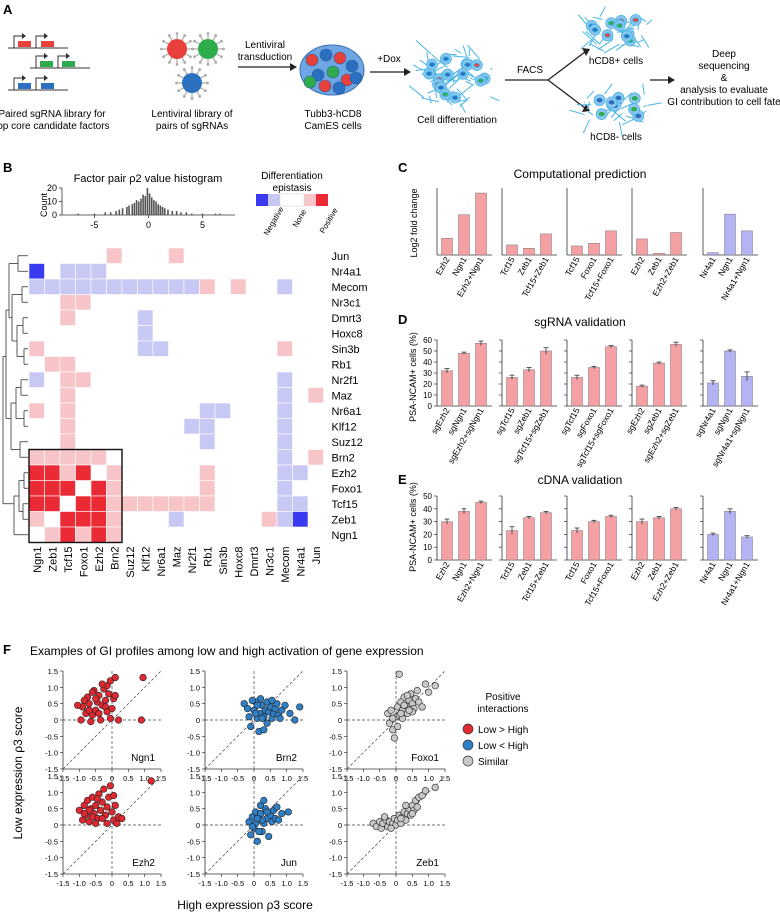  I want to click on column-label: Zeb1, so click(53, 559).